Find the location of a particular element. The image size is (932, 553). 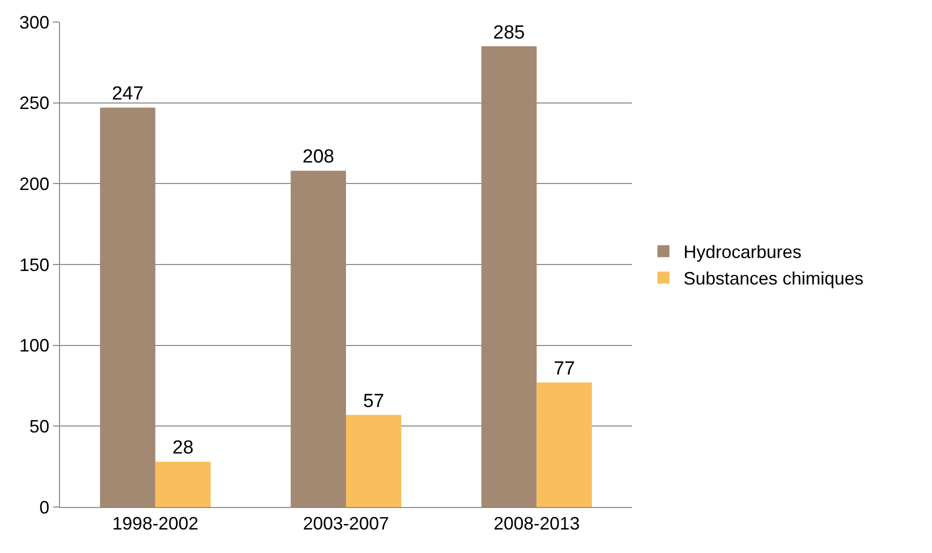

data-label: 247 is located at coordinates (128, 94).